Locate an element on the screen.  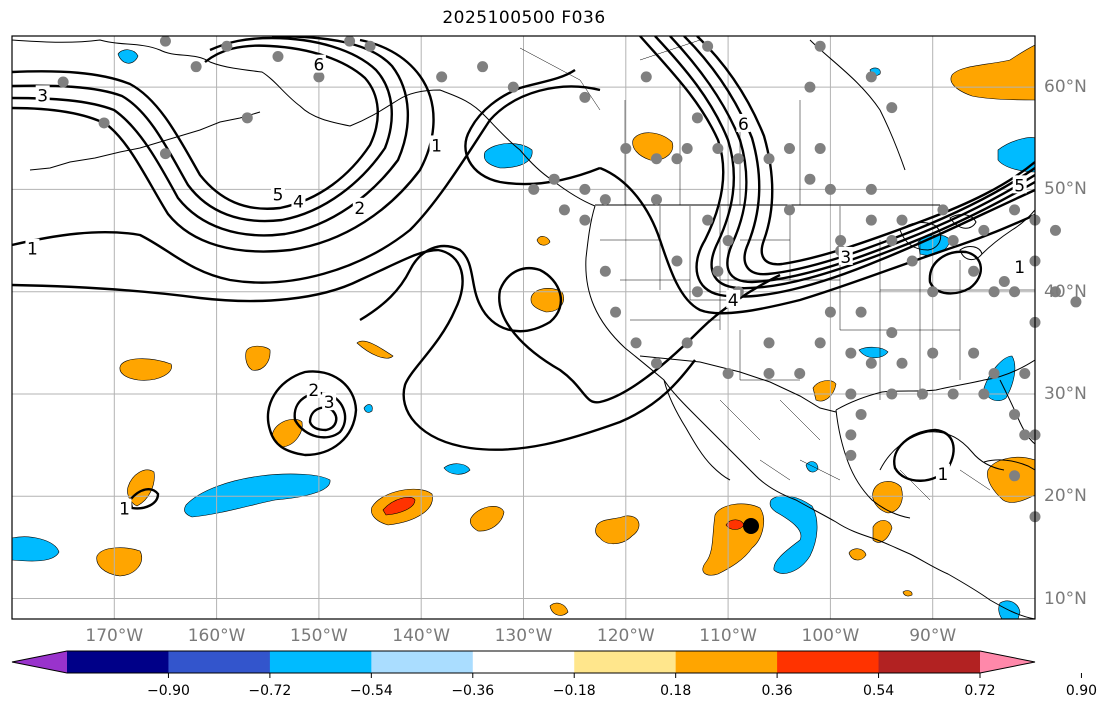
colorbar-label: 0.72 is located at coordinates (980, 691).